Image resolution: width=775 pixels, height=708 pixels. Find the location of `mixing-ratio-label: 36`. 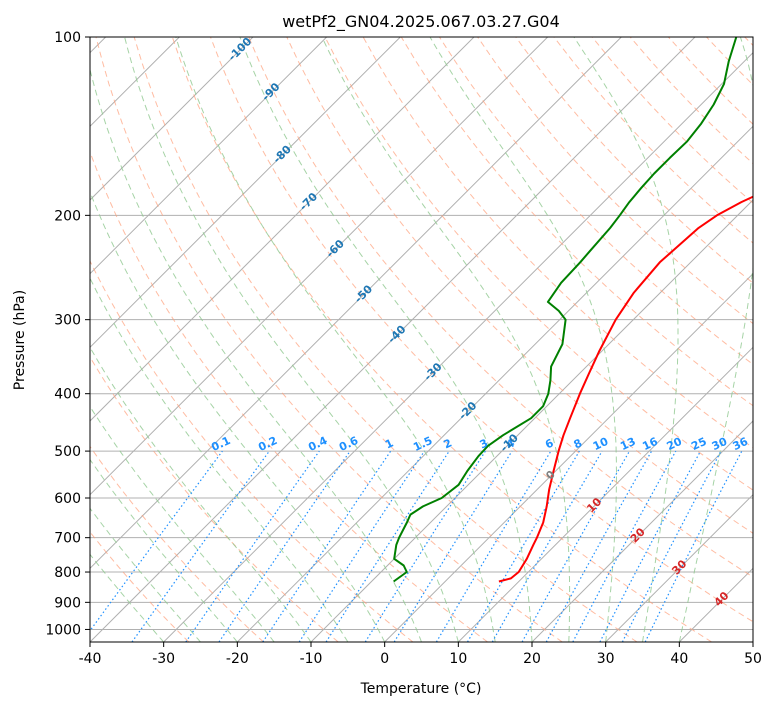

mixing-ratio-label: 36 is located at coordinates (741, 444).